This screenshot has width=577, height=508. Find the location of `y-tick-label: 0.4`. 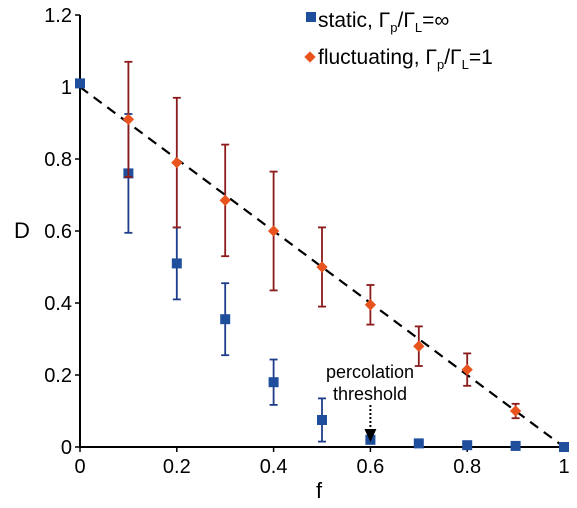

y-tick-label: 0.4 is located at coordinates (58, 304).